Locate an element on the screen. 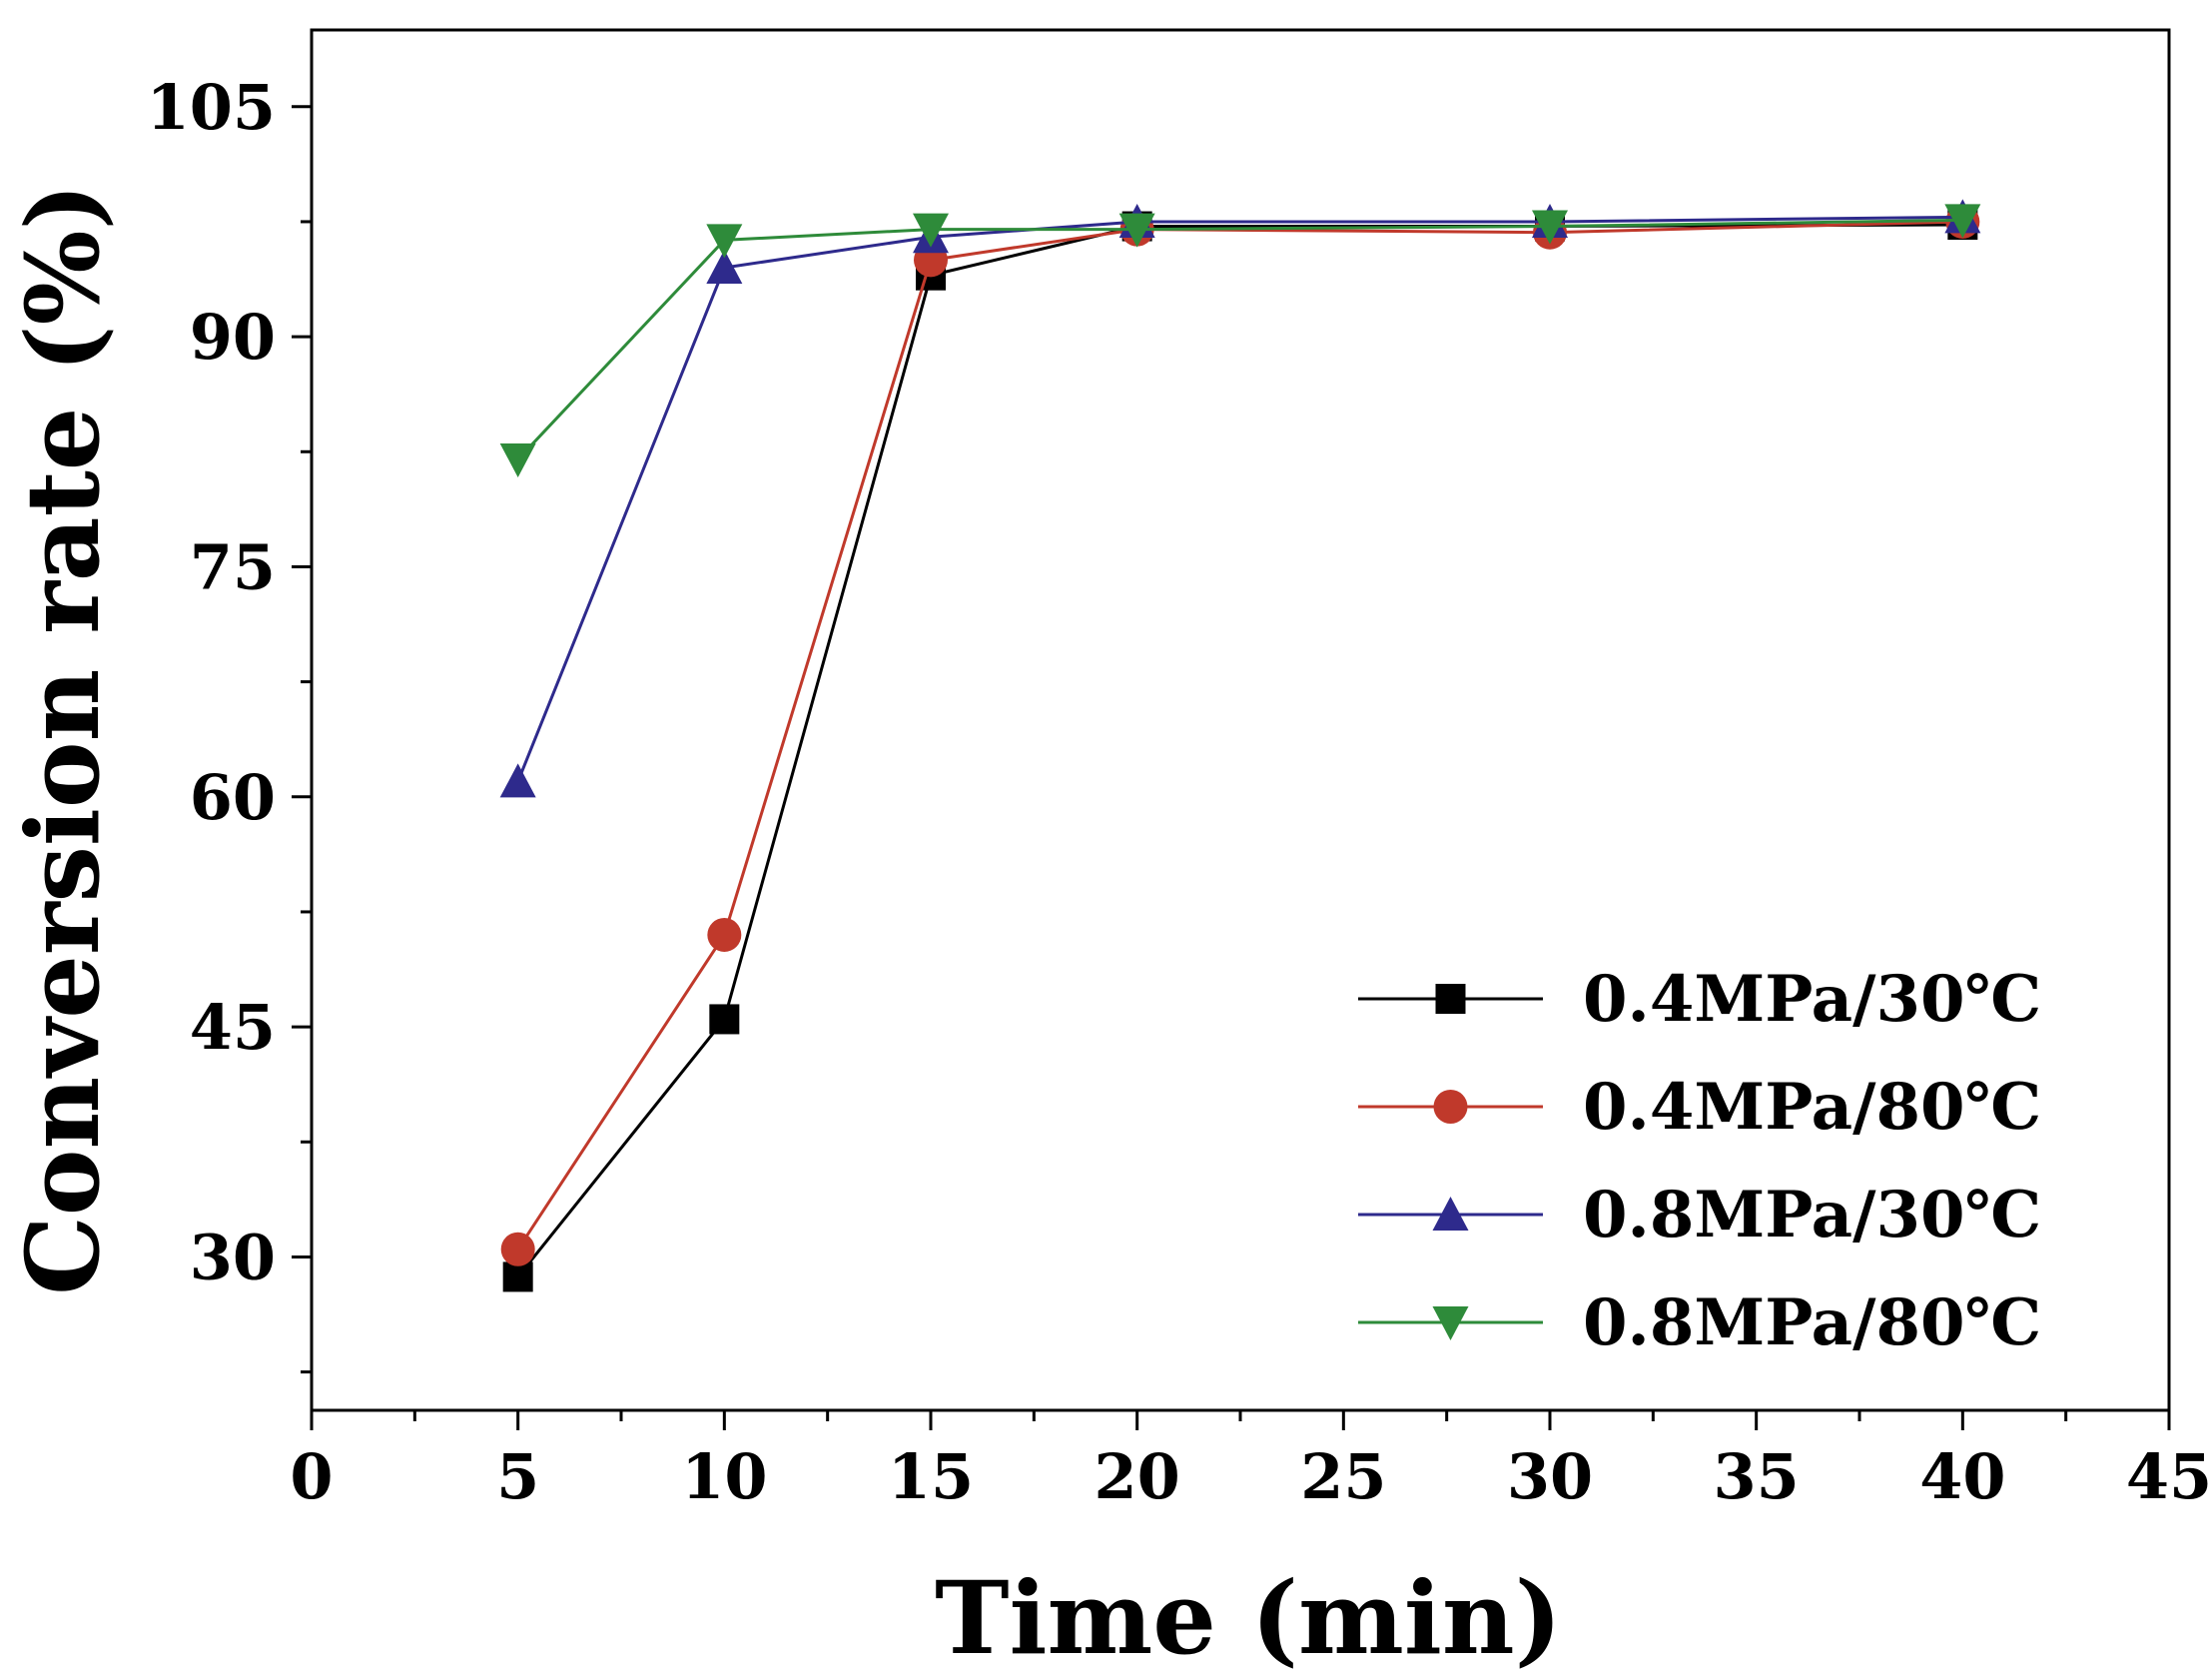  x-tick-label: 20 is located at coordinates (1137, 1476).